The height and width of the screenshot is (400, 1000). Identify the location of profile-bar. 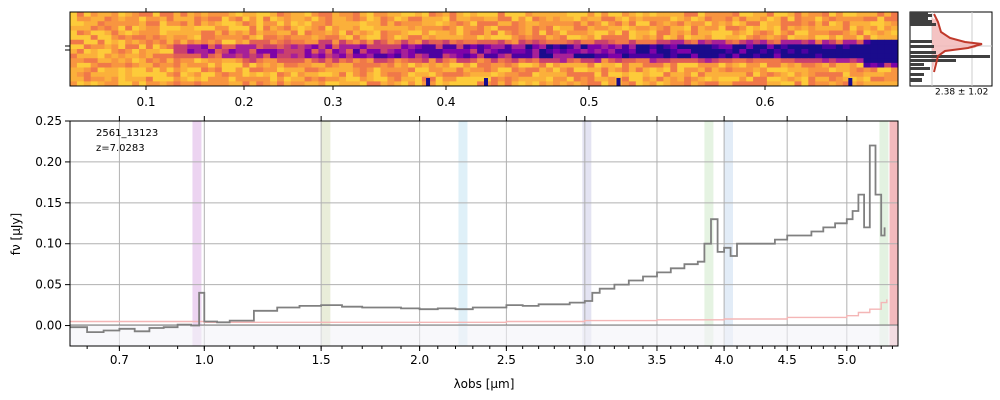
(933, 60).